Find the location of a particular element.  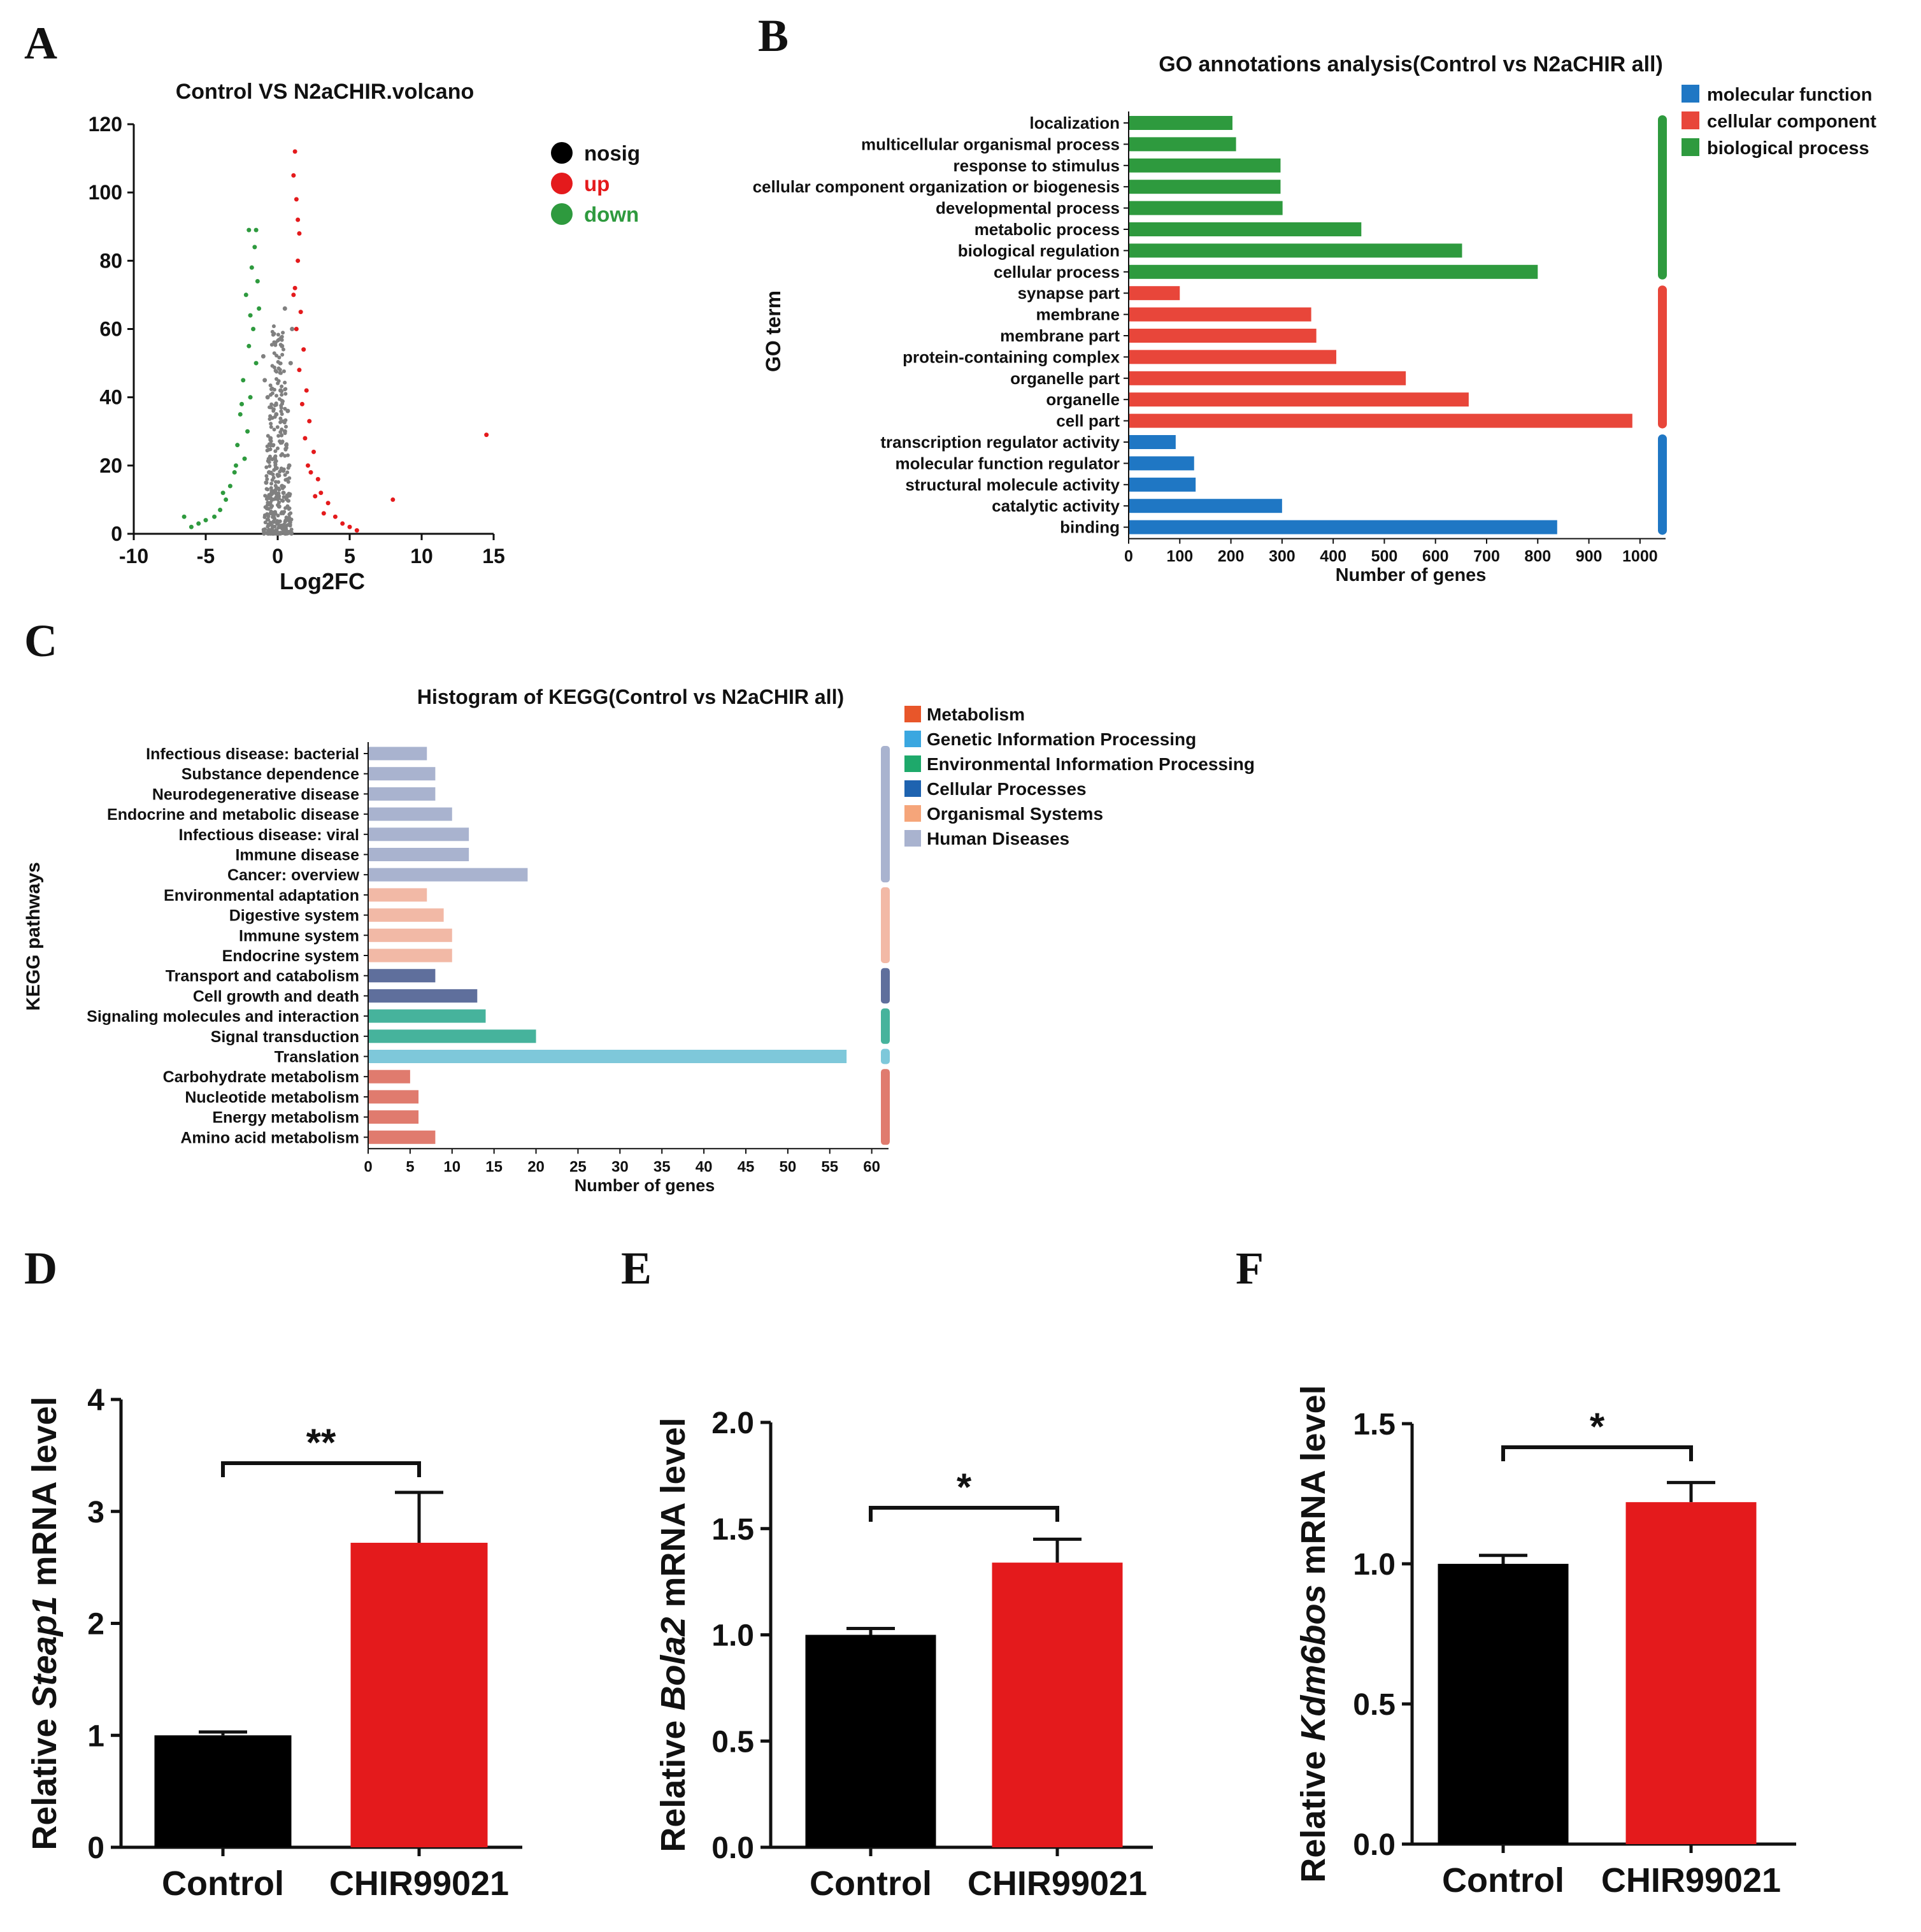

go-category-label: structural molecule activity is located at coordinates (1013, 484).